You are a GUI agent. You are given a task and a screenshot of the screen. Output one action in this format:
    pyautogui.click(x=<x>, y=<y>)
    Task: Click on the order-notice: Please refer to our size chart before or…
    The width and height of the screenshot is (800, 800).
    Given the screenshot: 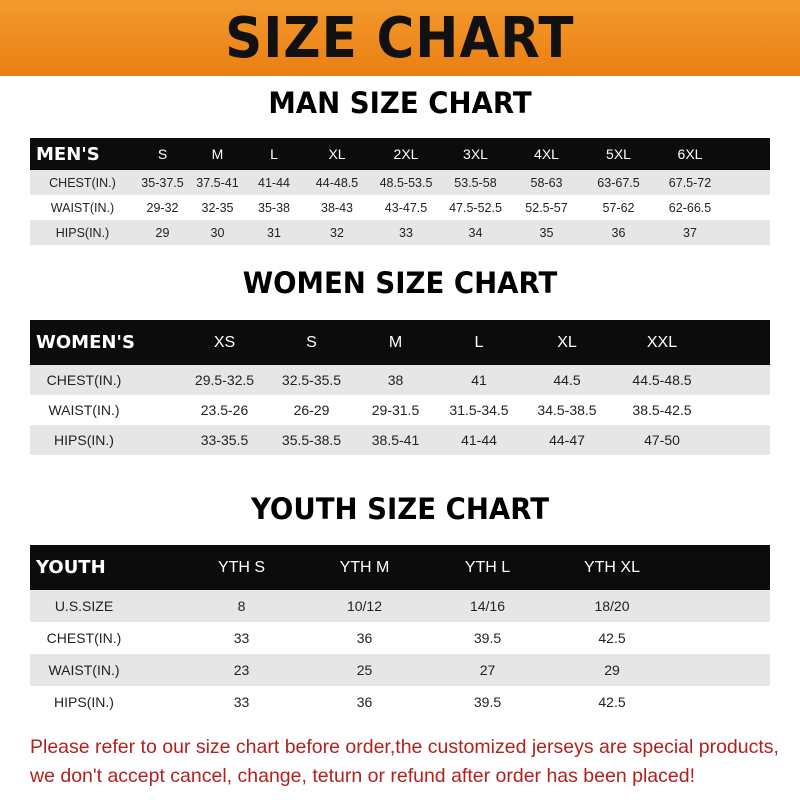 What is the action you would take?
    pyautogui.click(x=410, y=762)
    